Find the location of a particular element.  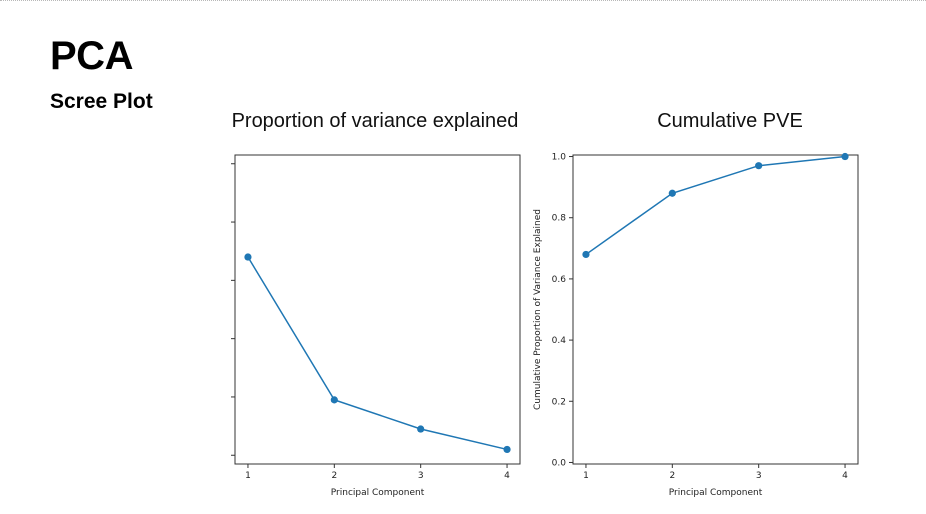

pve-series-line is located at coordinates (377, 353).